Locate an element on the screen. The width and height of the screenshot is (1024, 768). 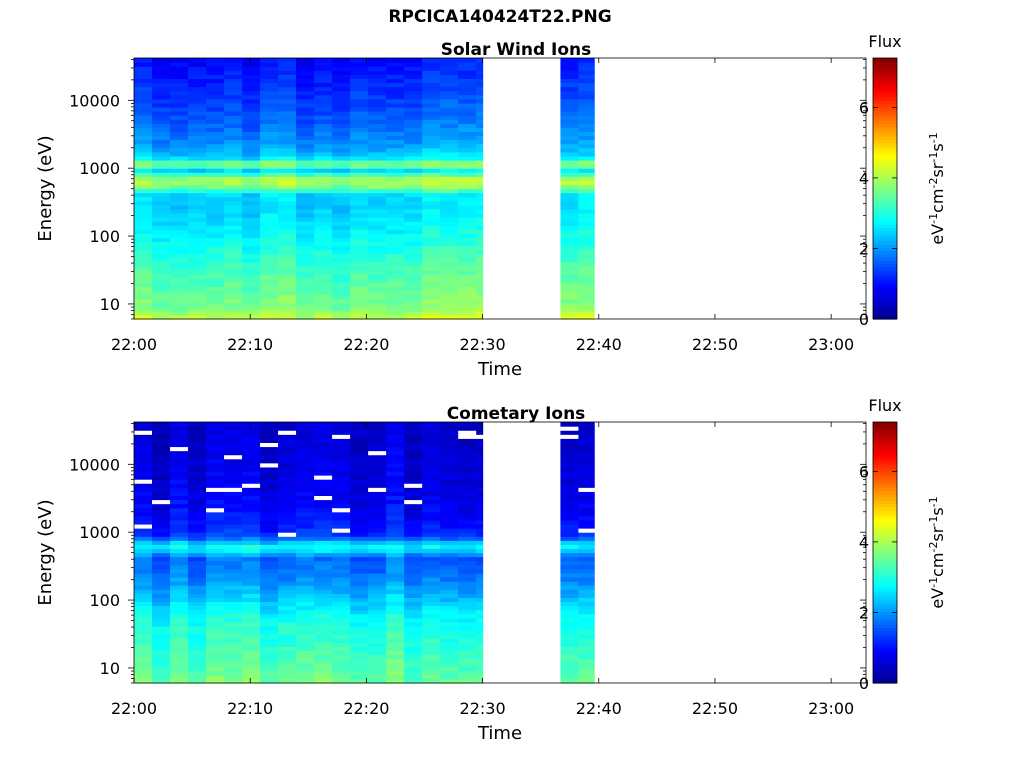
y-tick-label: 10000 is located at coordinates (94, 464).